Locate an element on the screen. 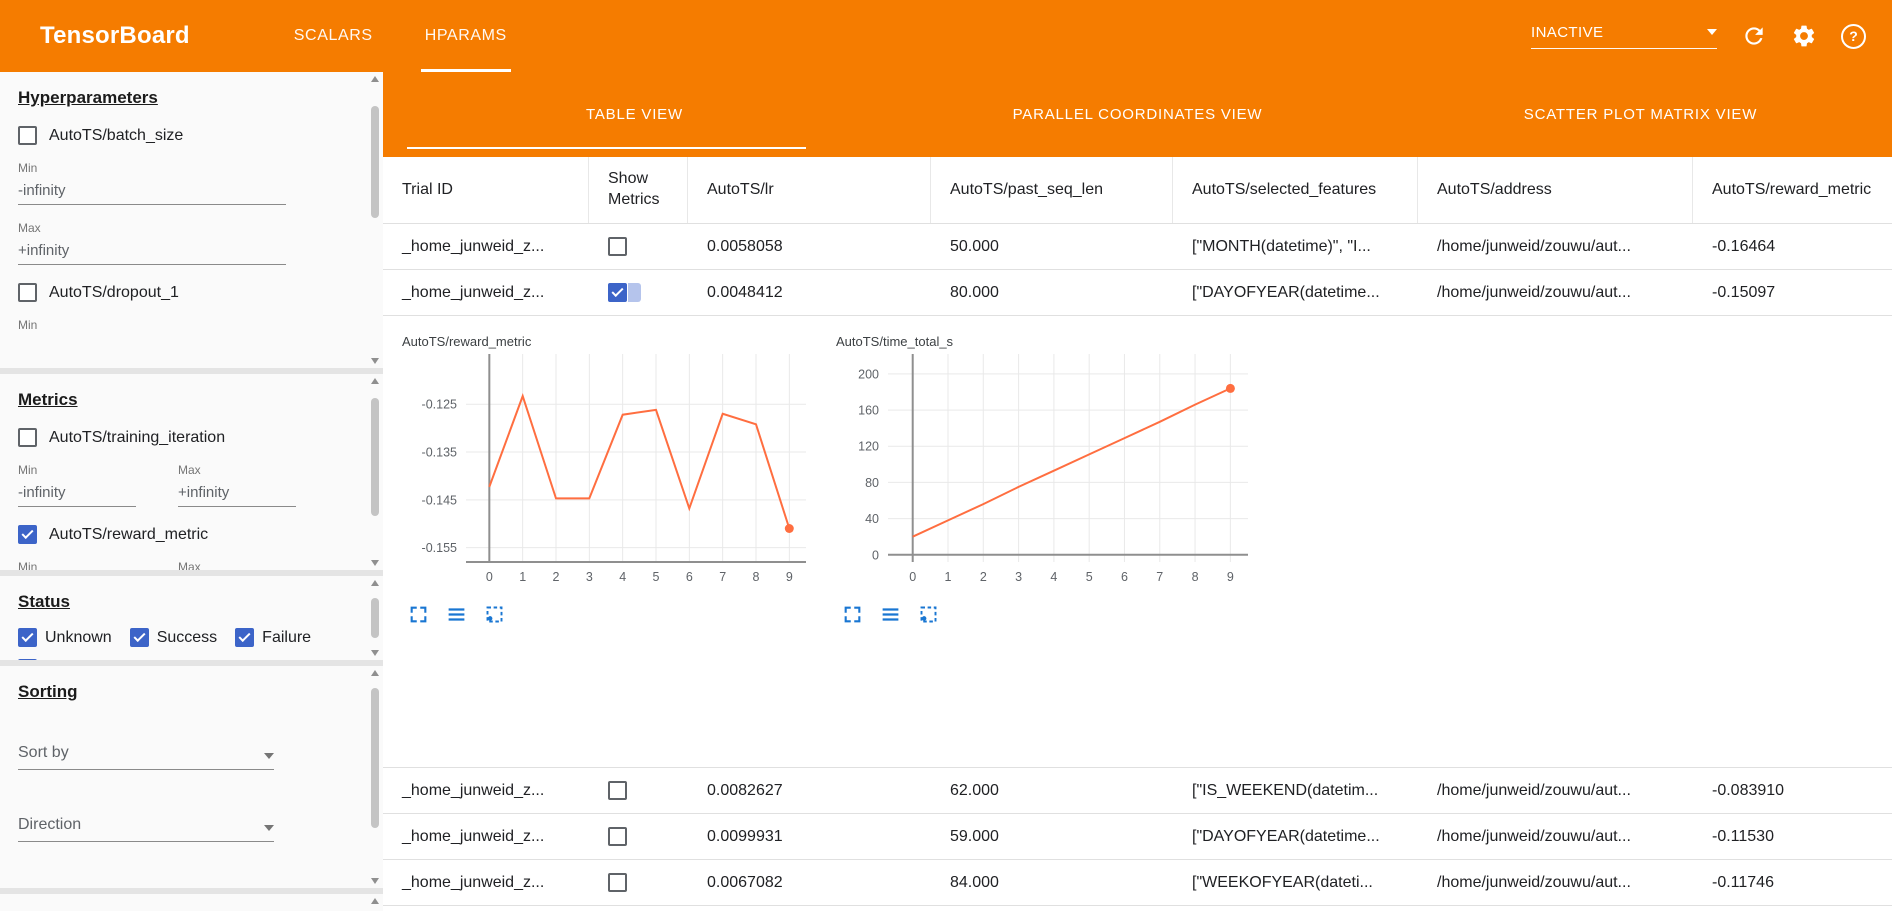 This screenshot has height=911, width=1892. refresh-icon is located at coordinates (1754, 36).